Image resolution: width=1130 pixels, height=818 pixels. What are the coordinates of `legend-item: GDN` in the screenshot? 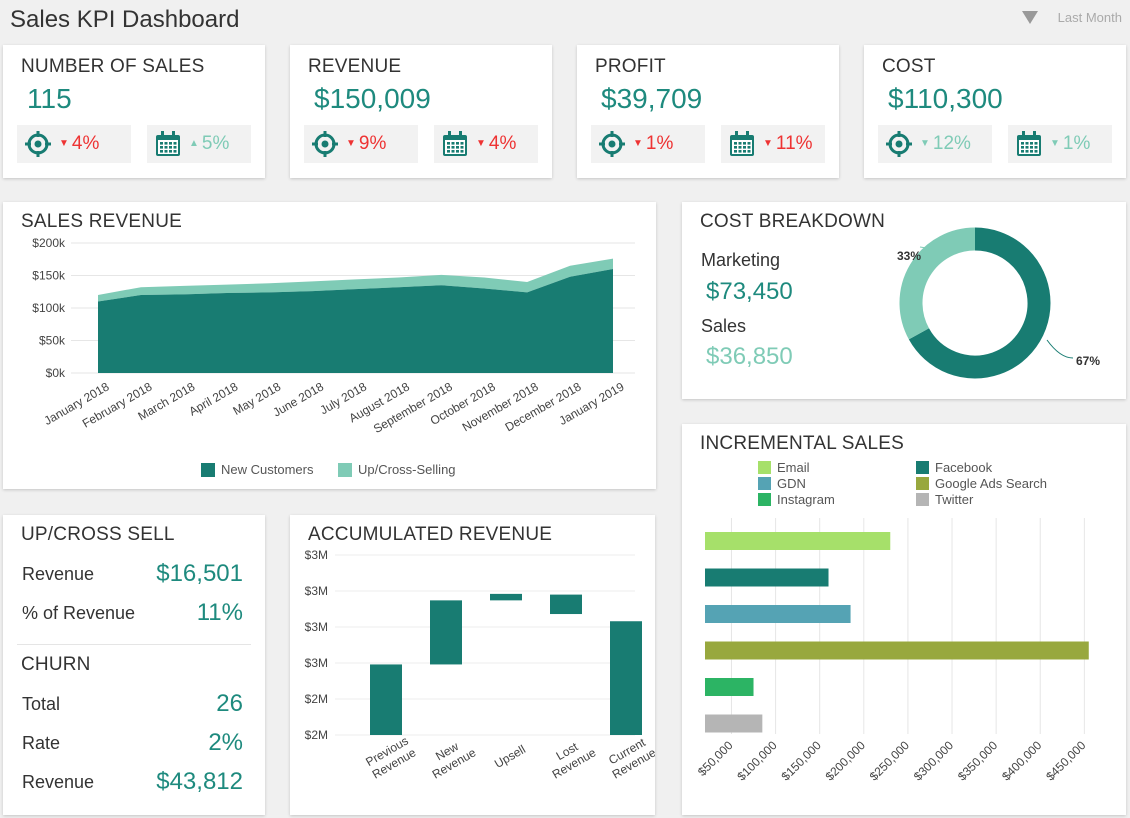 It's located at (782, 483).